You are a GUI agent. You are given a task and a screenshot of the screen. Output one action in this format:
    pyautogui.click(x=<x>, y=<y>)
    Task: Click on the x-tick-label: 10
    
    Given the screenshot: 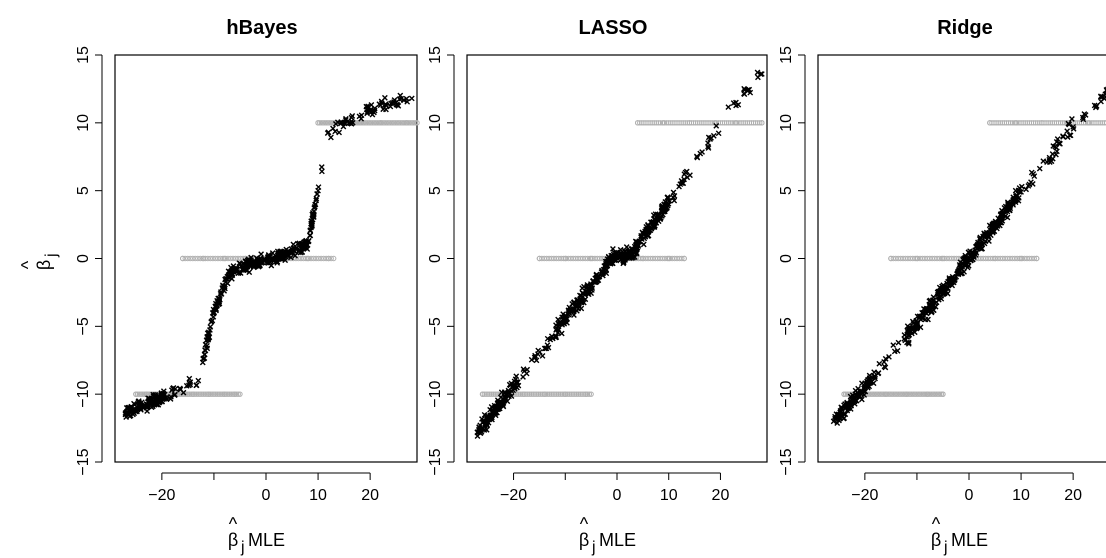 What is the action you would take?
    pyautogui.click(x=669, y=495)
    